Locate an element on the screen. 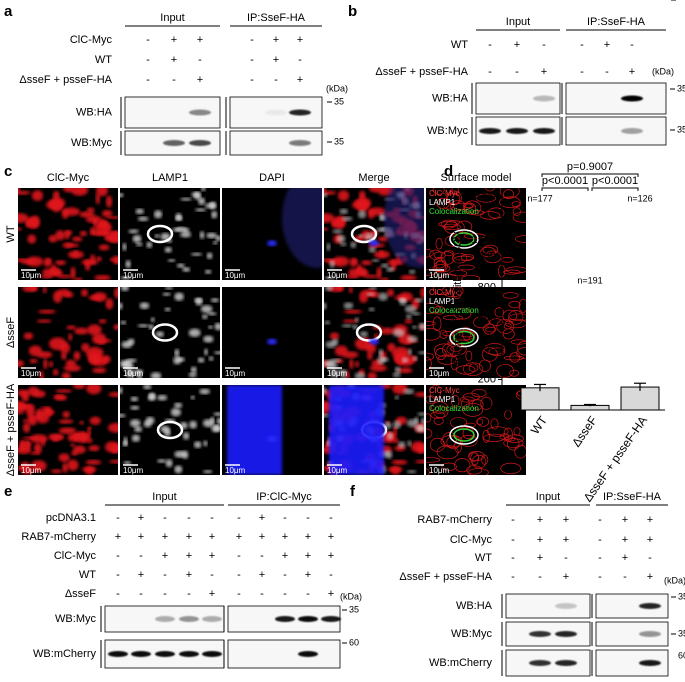 This screenshot has height=682, width=685. p-value: p<0.0001 is located at coordinates (615, 181).